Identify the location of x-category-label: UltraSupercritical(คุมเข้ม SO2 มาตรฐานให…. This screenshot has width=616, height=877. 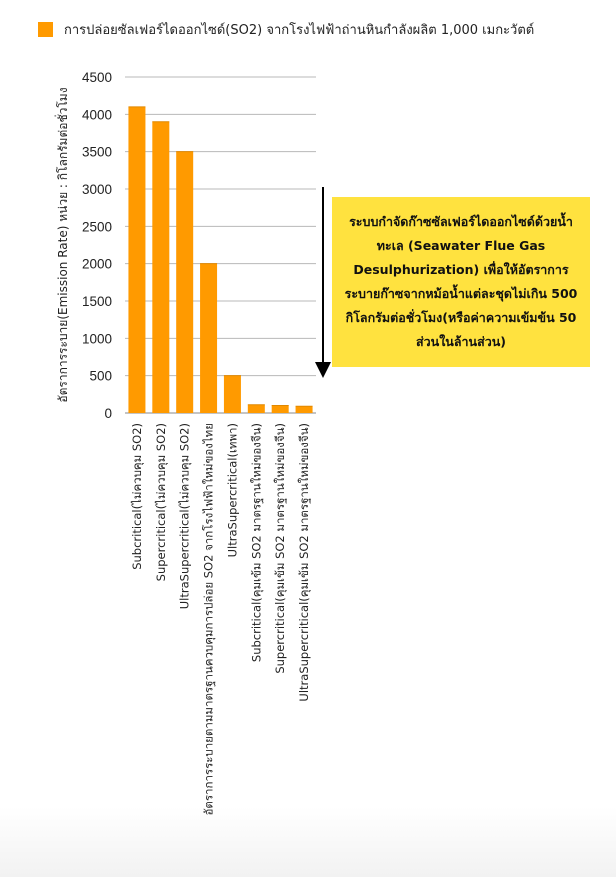
(304, 562).